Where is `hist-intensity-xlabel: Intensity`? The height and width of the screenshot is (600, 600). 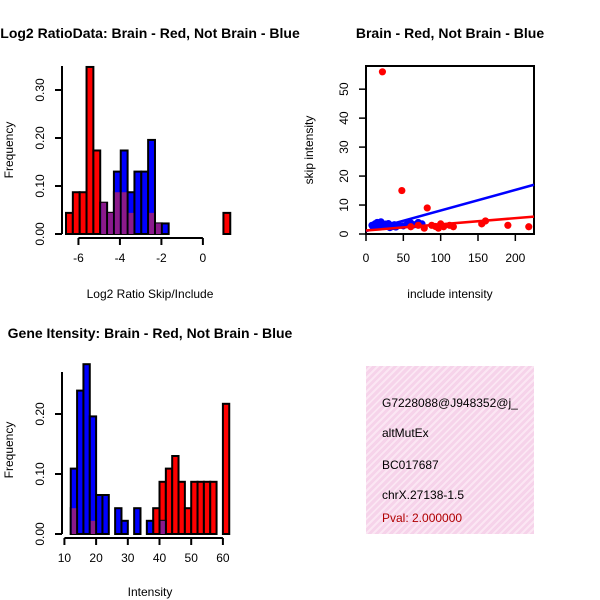
hist-intensity-xlabel: Intensity is located at coordinates (150, 592).